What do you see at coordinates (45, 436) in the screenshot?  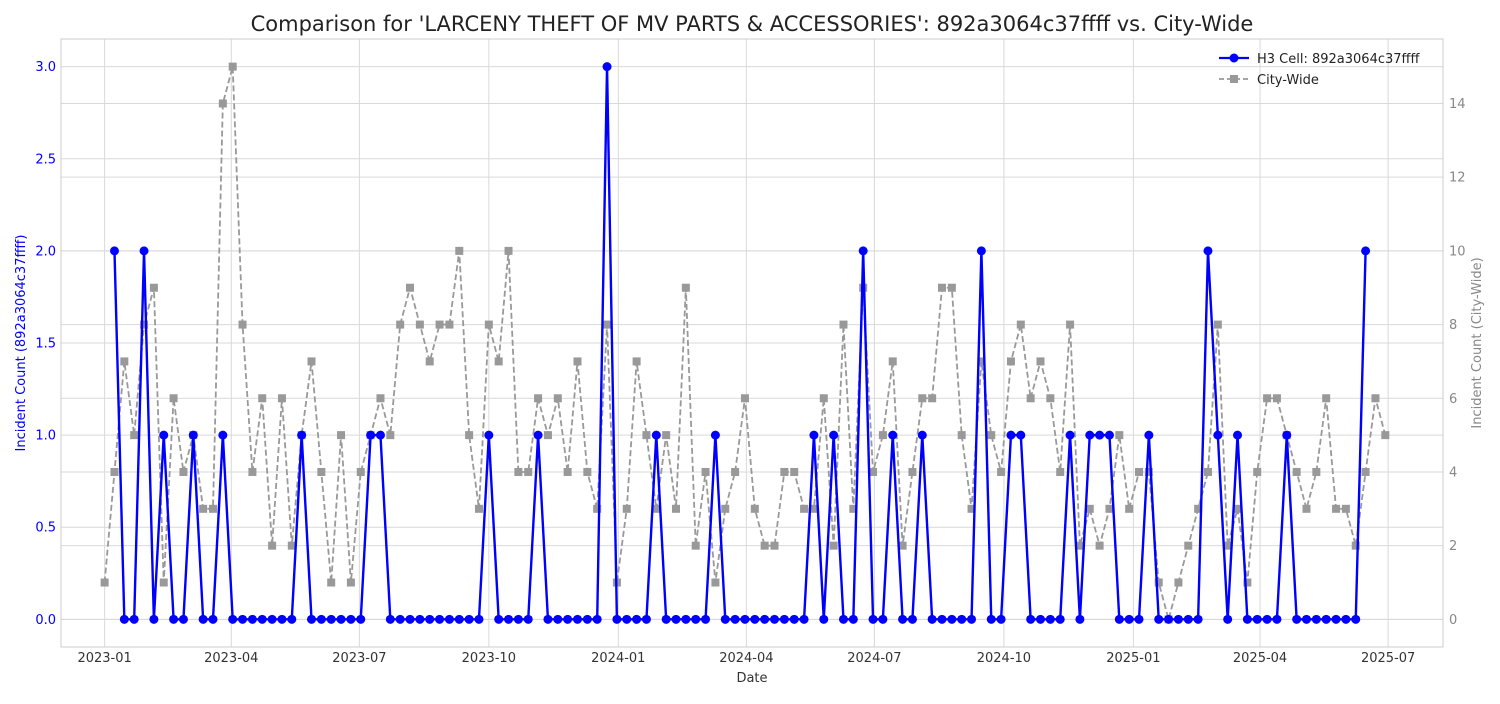 I see `y-left-tick-label: 1.0` at bounding box center [45, 436].